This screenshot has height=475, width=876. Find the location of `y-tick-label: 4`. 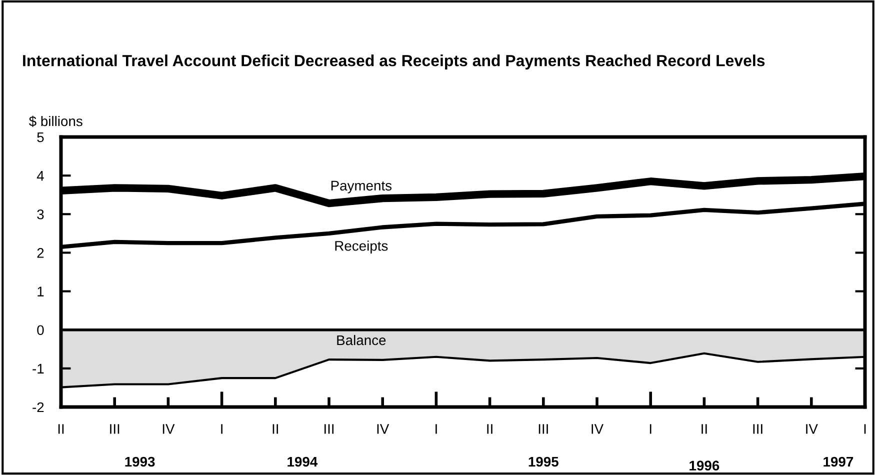

y-tick-label: 4 is located at coordinates (40, 176).